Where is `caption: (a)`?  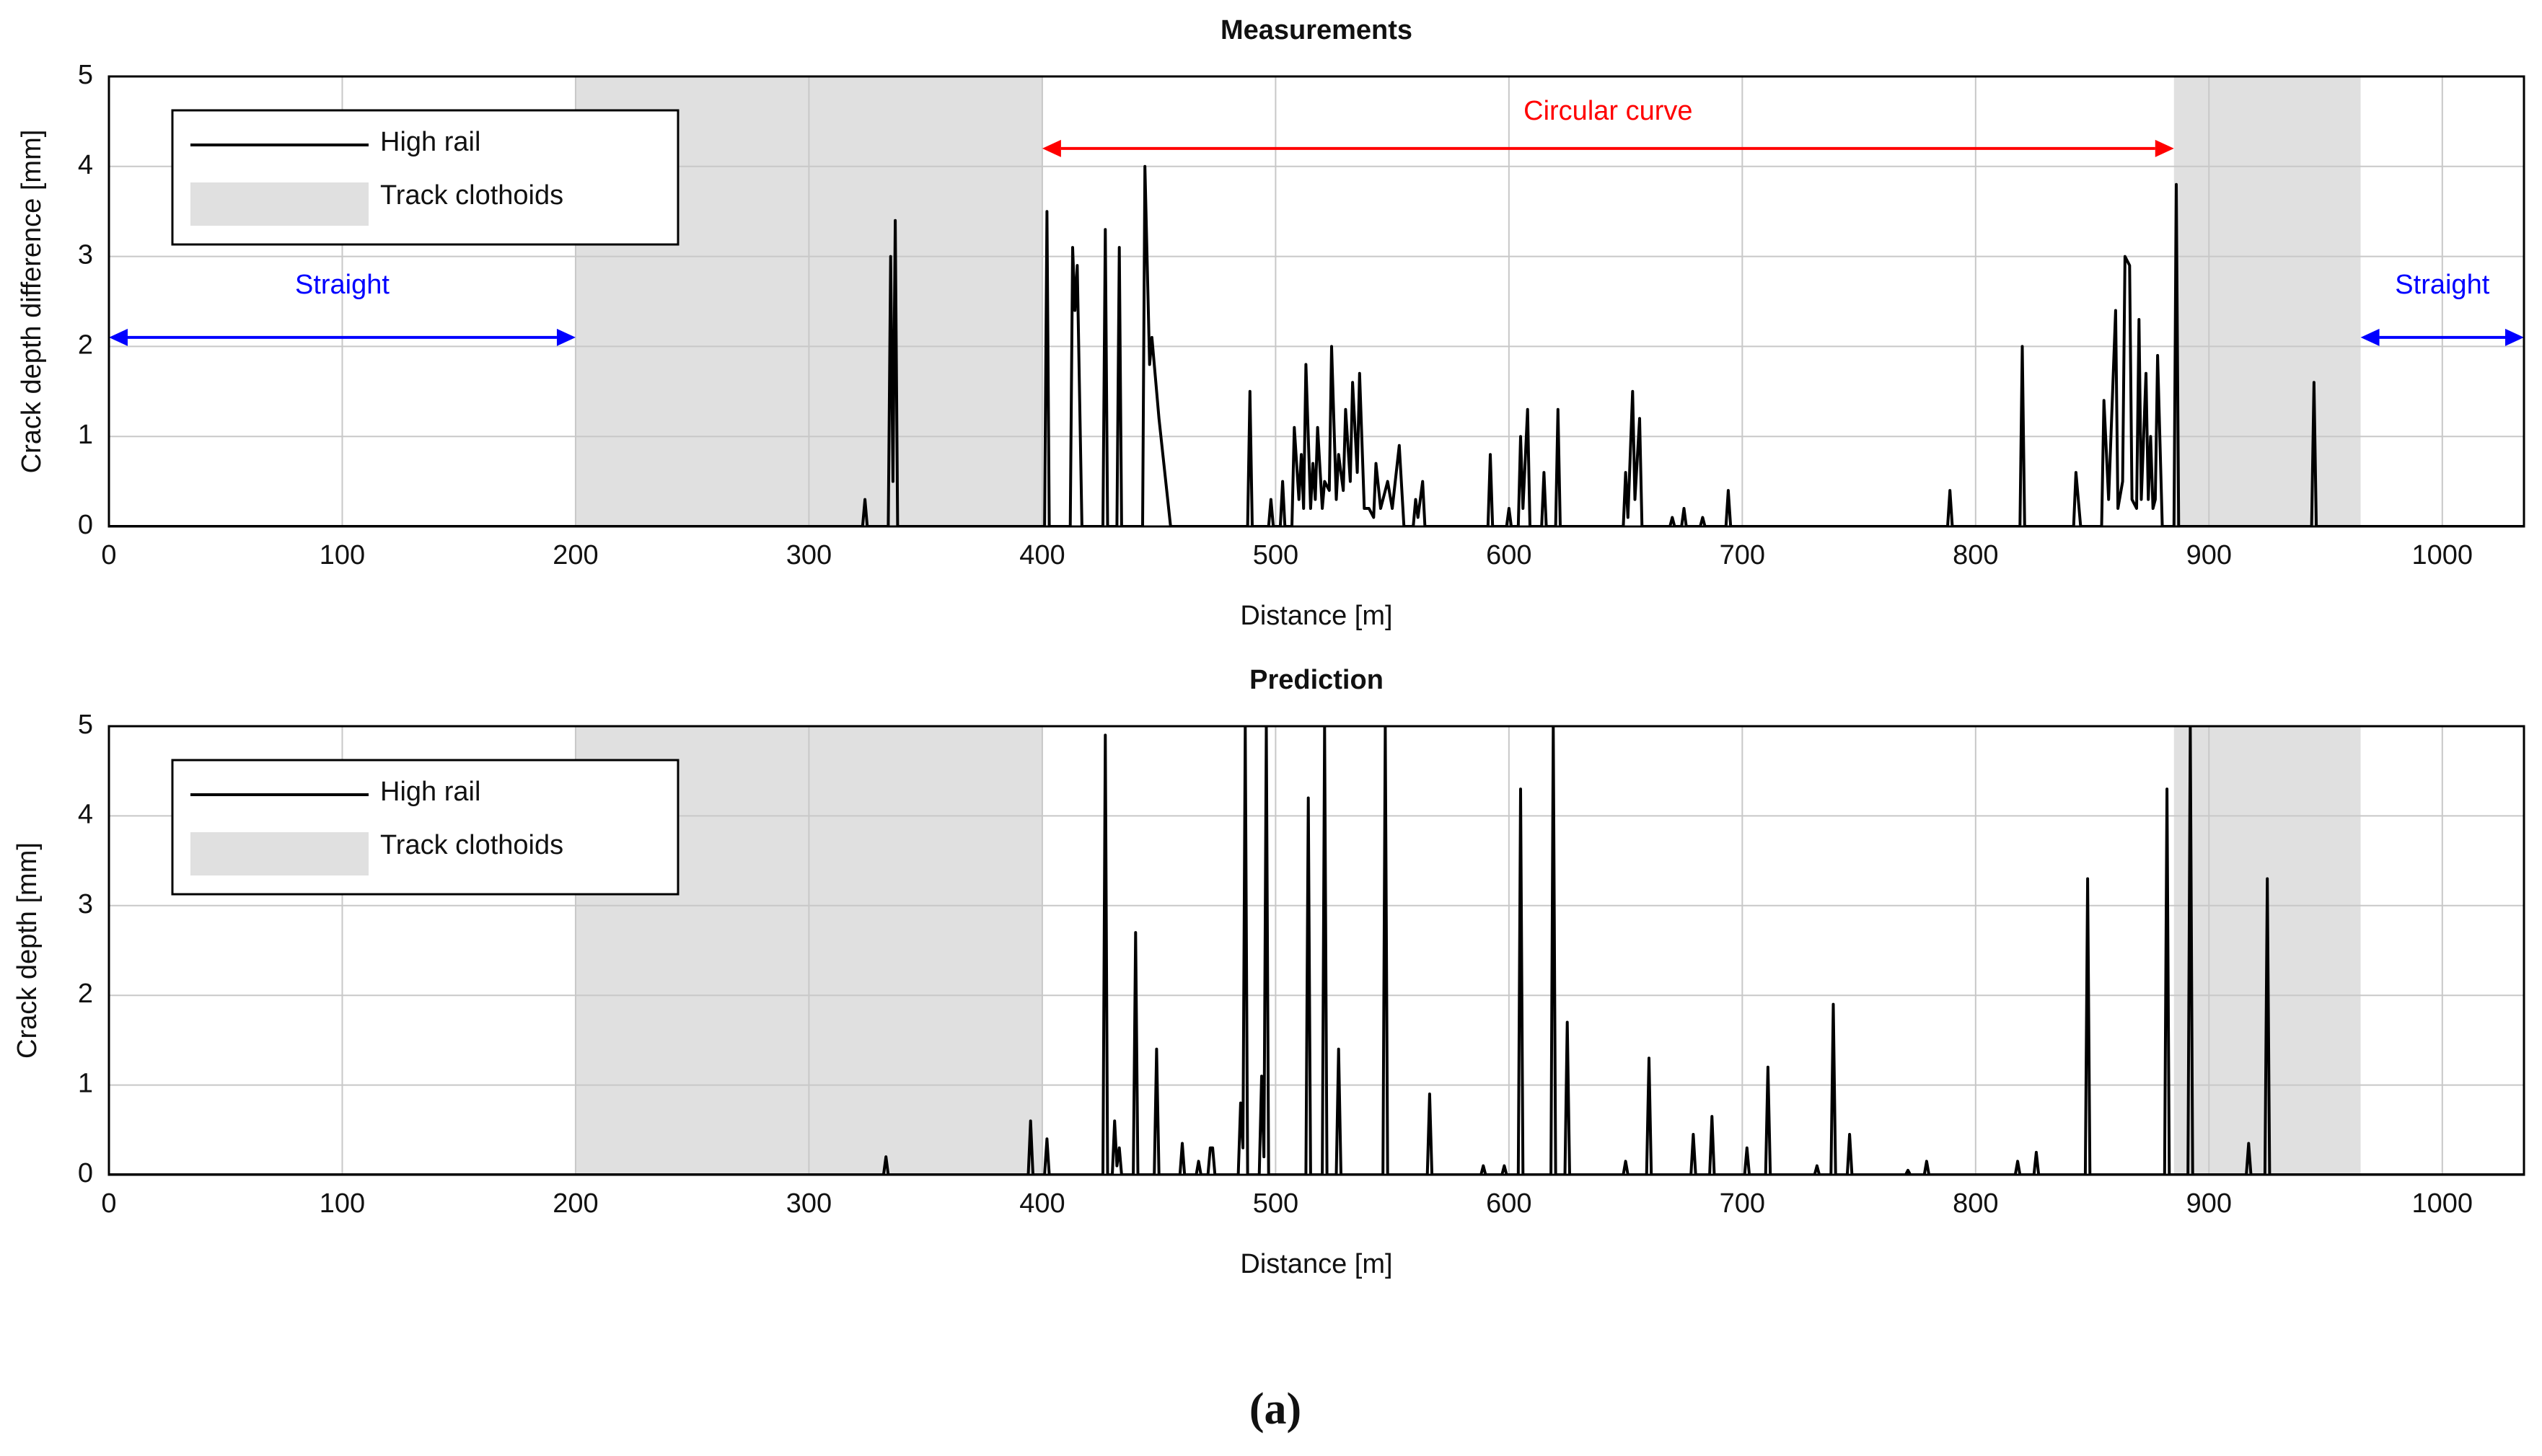 caption: (a) is located at coordinates (1275, 1409).